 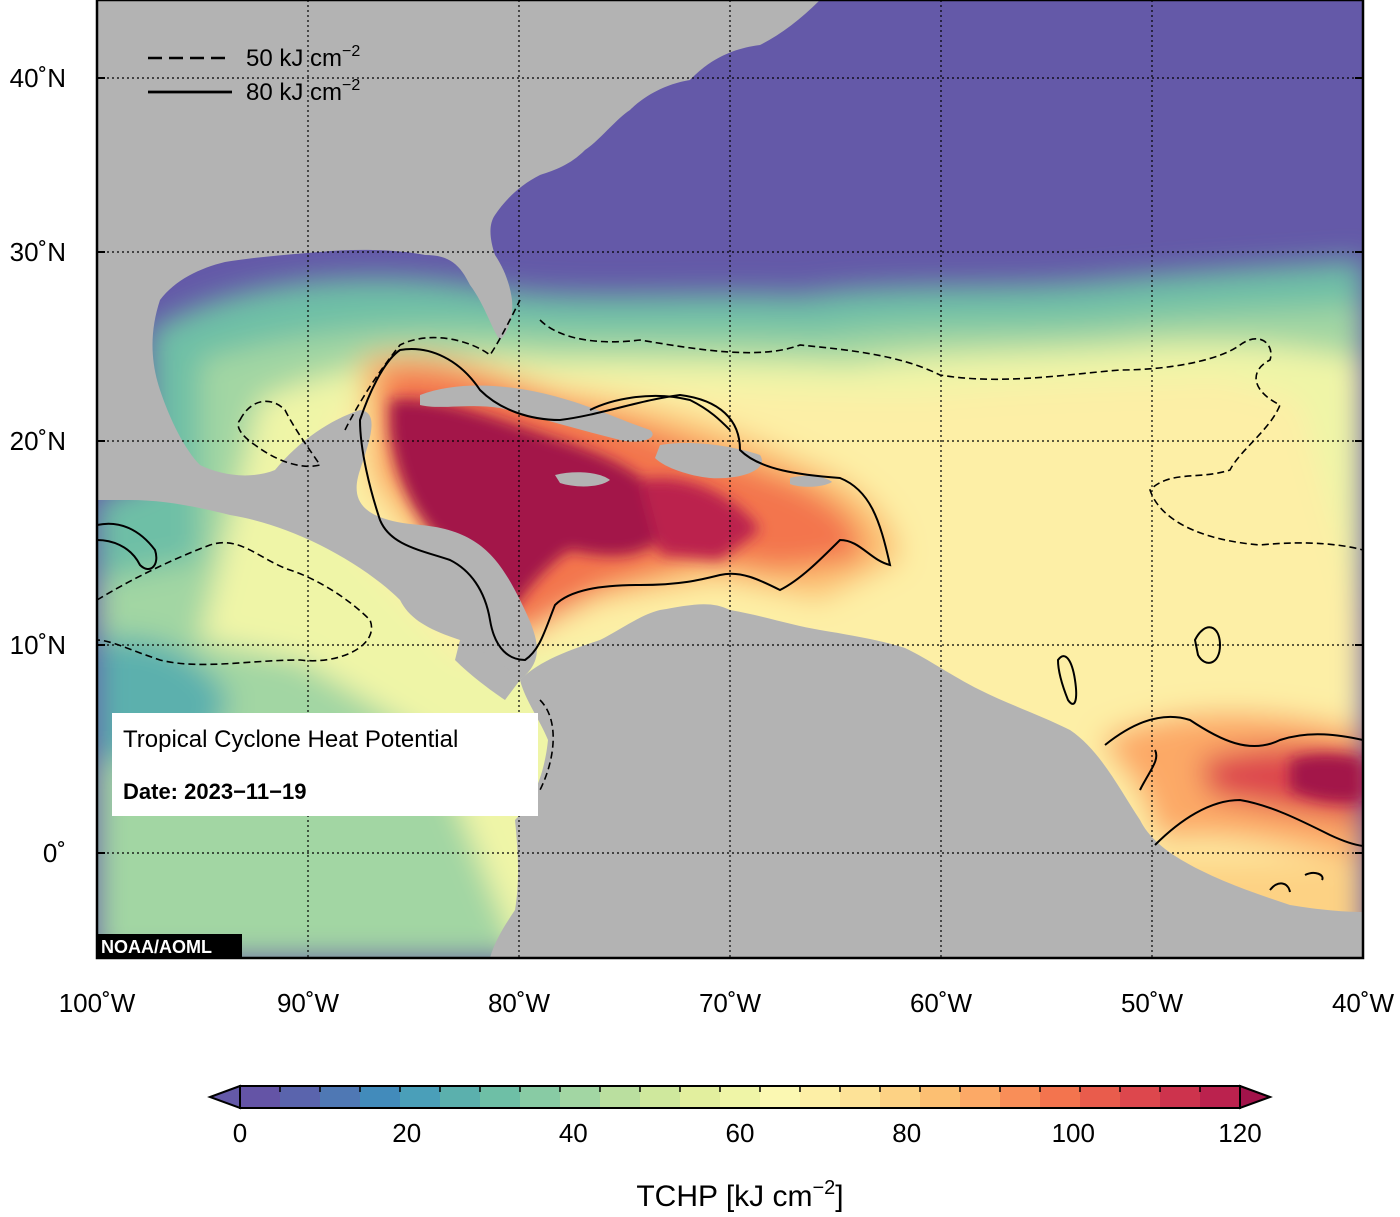 I want to click on land-cuba, so click(x=536, y=413).